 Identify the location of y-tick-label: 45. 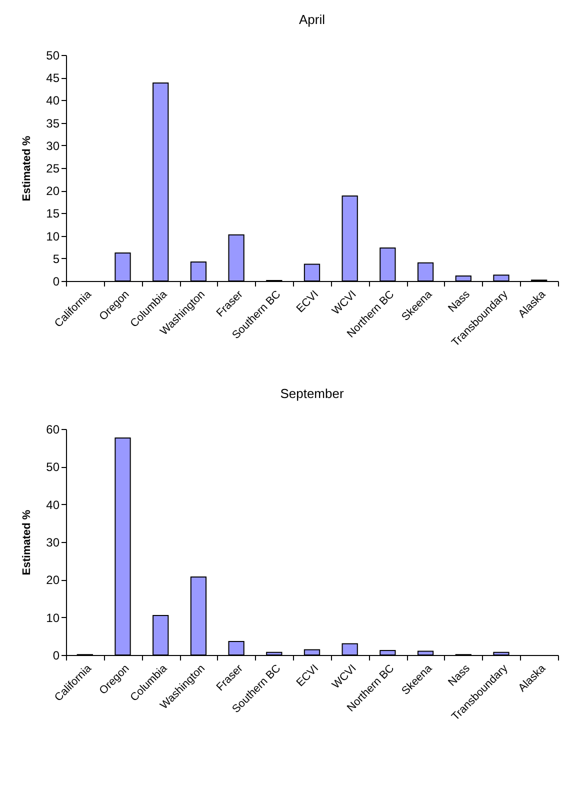
(53, 78).